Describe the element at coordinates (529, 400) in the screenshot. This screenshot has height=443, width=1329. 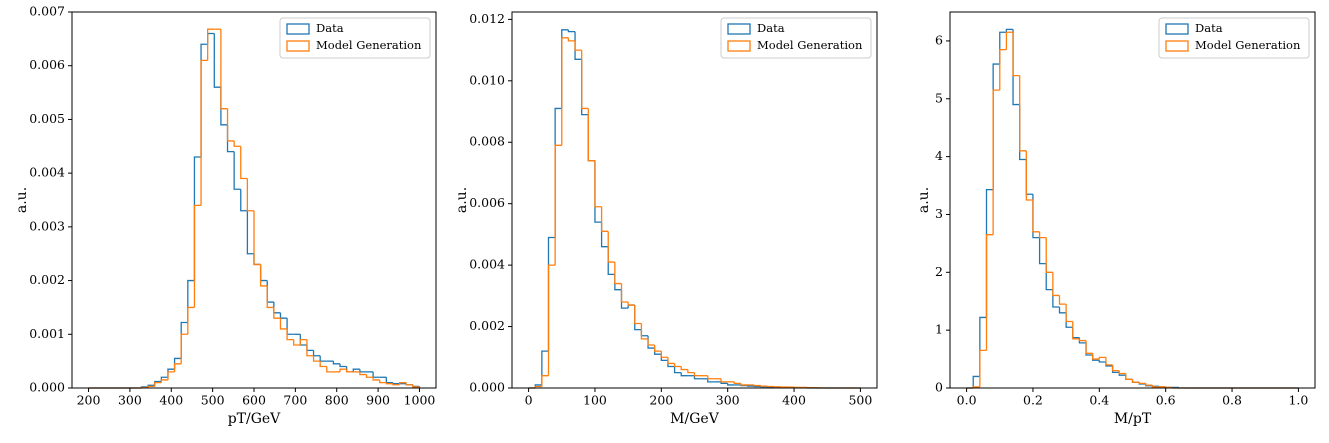
I see `x-tick-label: 0` at that location.